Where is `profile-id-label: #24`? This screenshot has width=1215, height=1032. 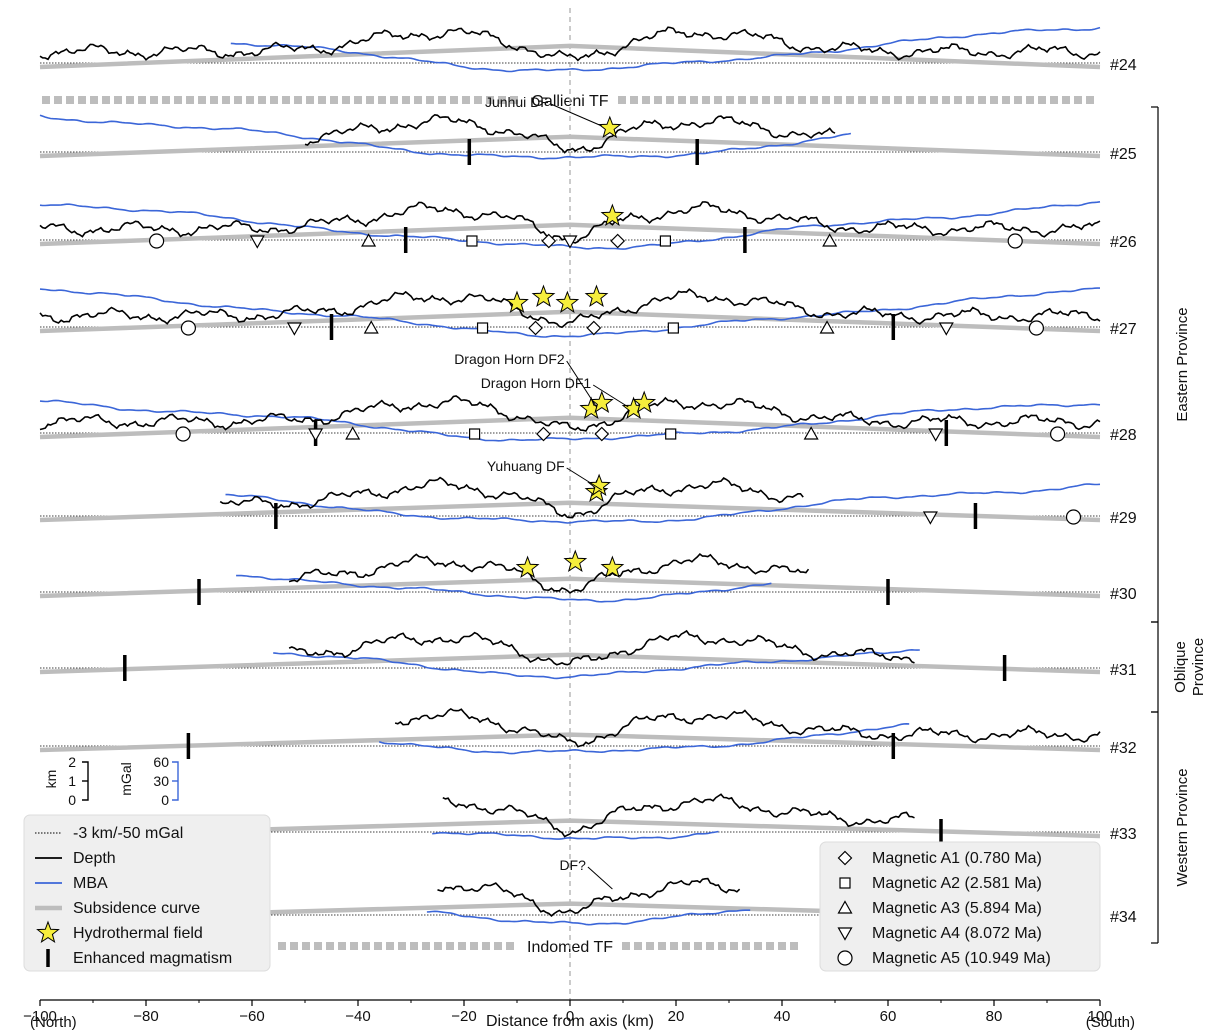 profile-id-label: #24 is located at coordinates (1123, 65).